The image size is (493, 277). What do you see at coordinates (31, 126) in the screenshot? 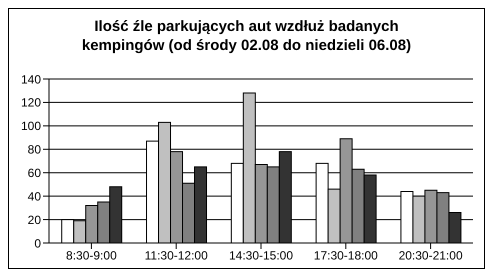
I see `y-tick-label: 100` at bounding box center [31, 126].